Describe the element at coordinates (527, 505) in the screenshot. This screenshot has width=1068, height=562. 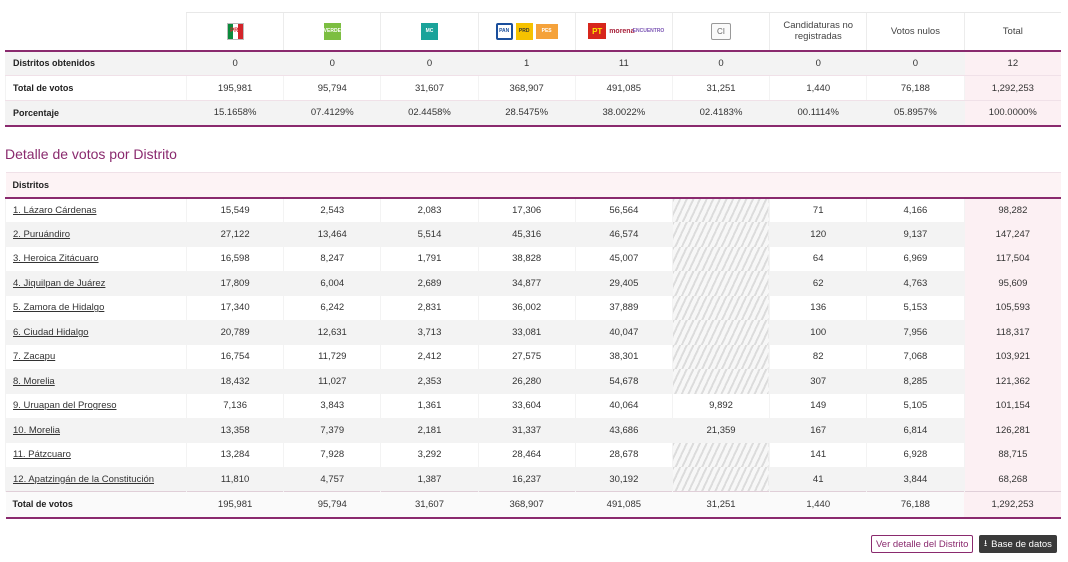
I see `total-cell: 368,907` at that location.